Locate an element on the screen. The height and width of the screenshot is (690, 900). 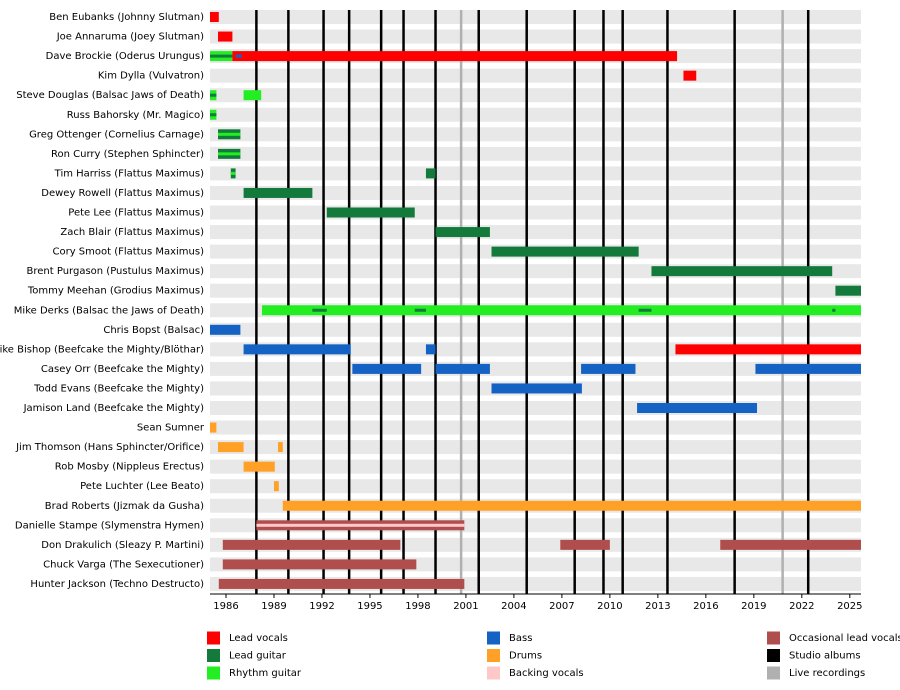
member-name: Cory Smoot (Flattus Maximus) is located at coordinates (128, 252).